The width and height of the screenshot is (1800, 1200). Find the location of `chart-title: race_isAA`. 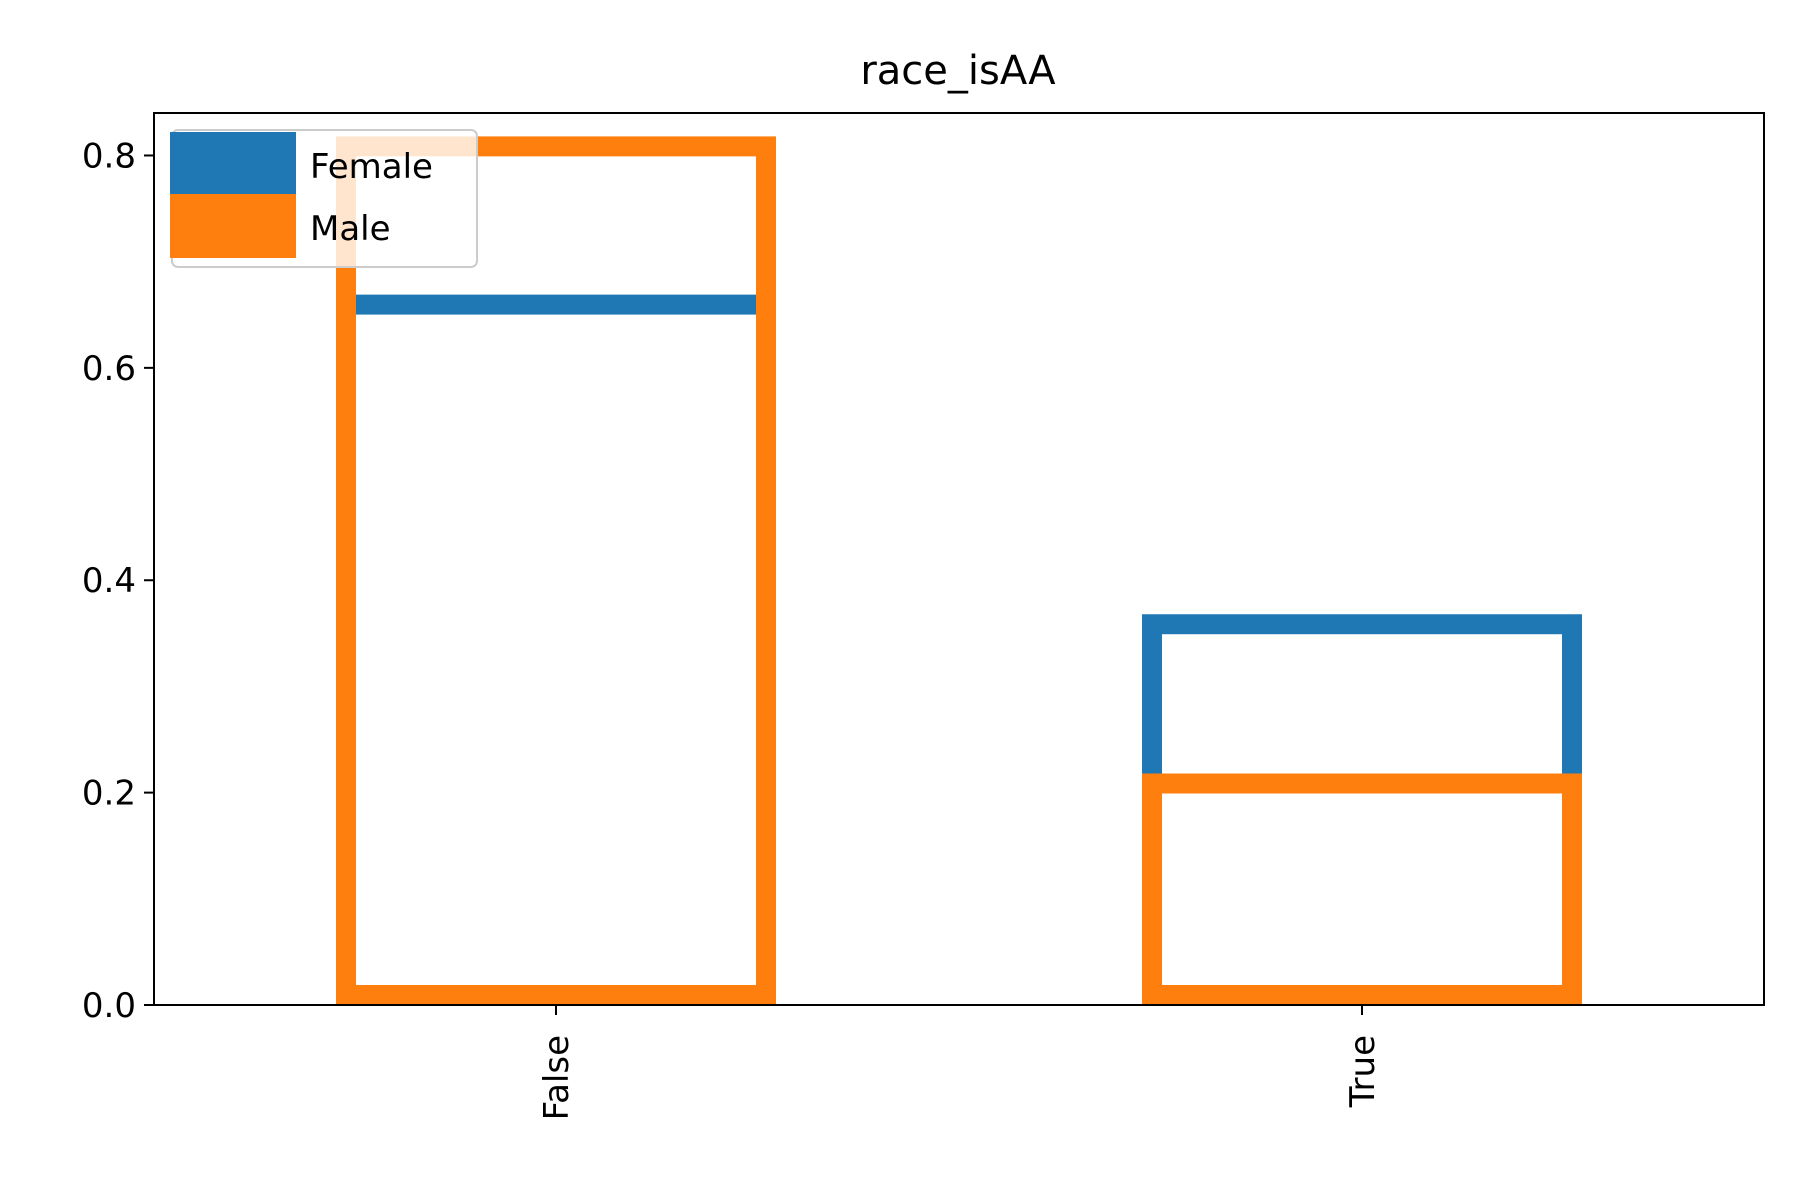

chart-title: race_isAA is located at coordinates (958, 71).